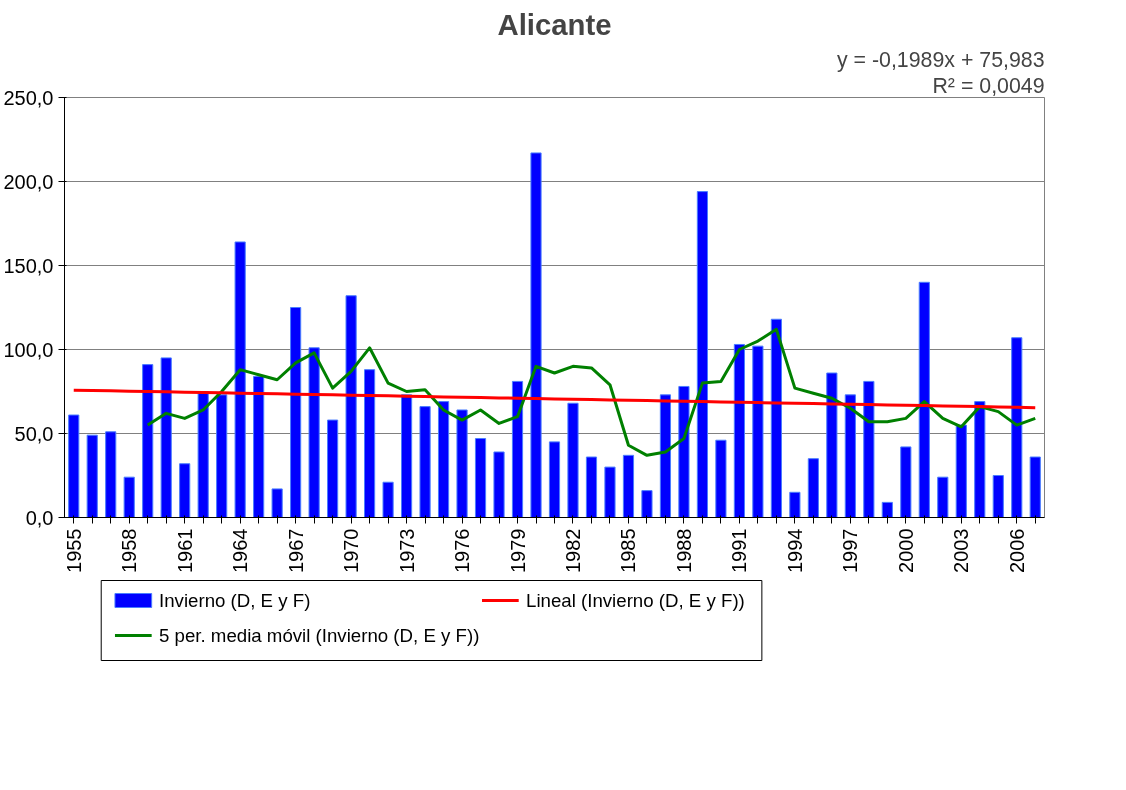 This screenshot has width=1126, height=790. I want to click on x-tick-label: 1958, so click(129, 550).